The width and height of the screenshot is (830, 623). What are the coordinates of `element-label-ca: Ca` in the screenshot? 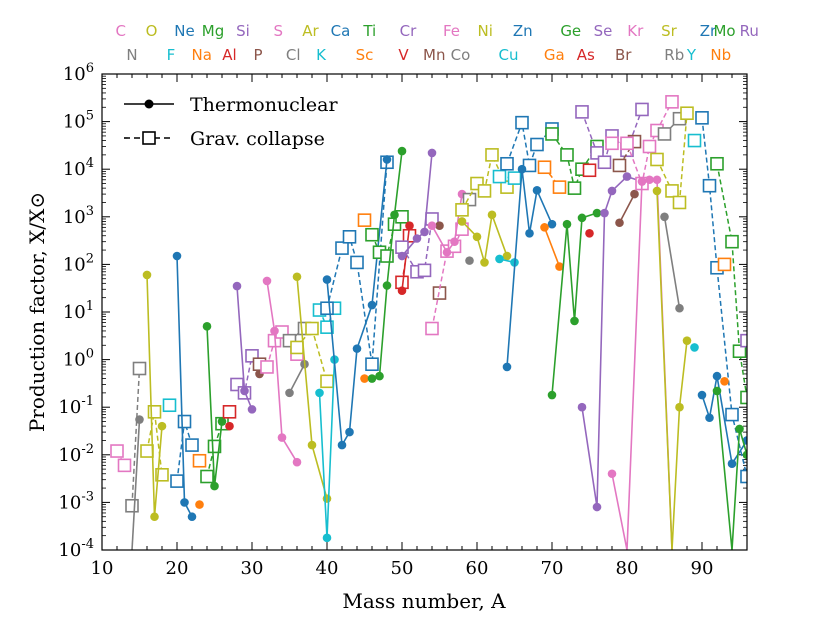 It's located at (341, 31).